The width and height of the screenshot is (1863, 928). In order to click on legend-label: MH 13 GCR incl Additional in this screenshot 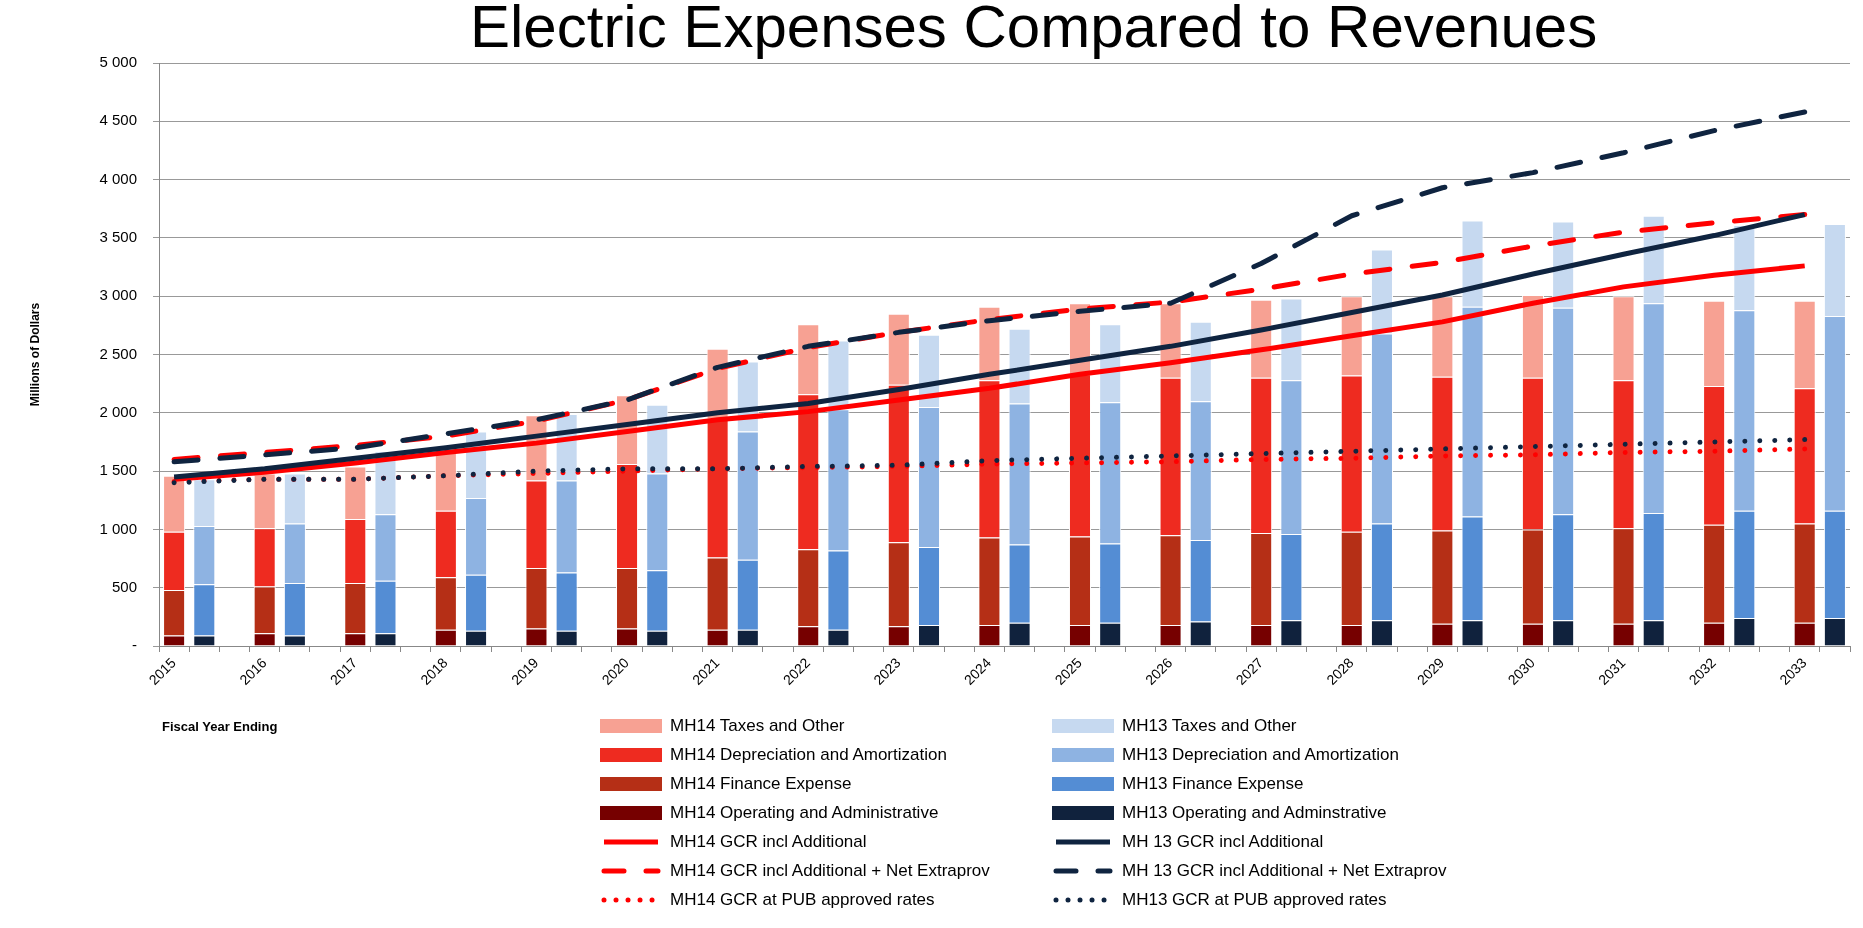, I will do `click(1223, 841)`.